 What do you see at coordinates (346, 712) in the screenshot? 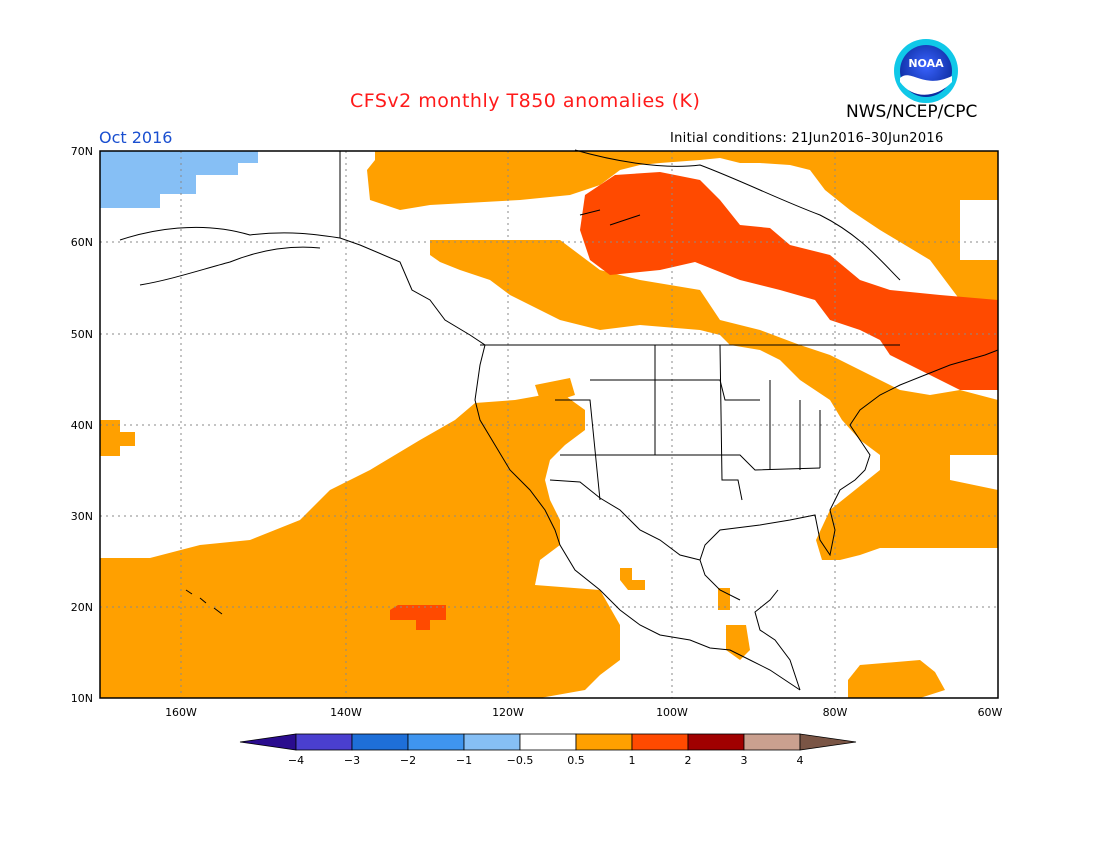
I see `lon-label: 140W` at bounding box center [346, 712].